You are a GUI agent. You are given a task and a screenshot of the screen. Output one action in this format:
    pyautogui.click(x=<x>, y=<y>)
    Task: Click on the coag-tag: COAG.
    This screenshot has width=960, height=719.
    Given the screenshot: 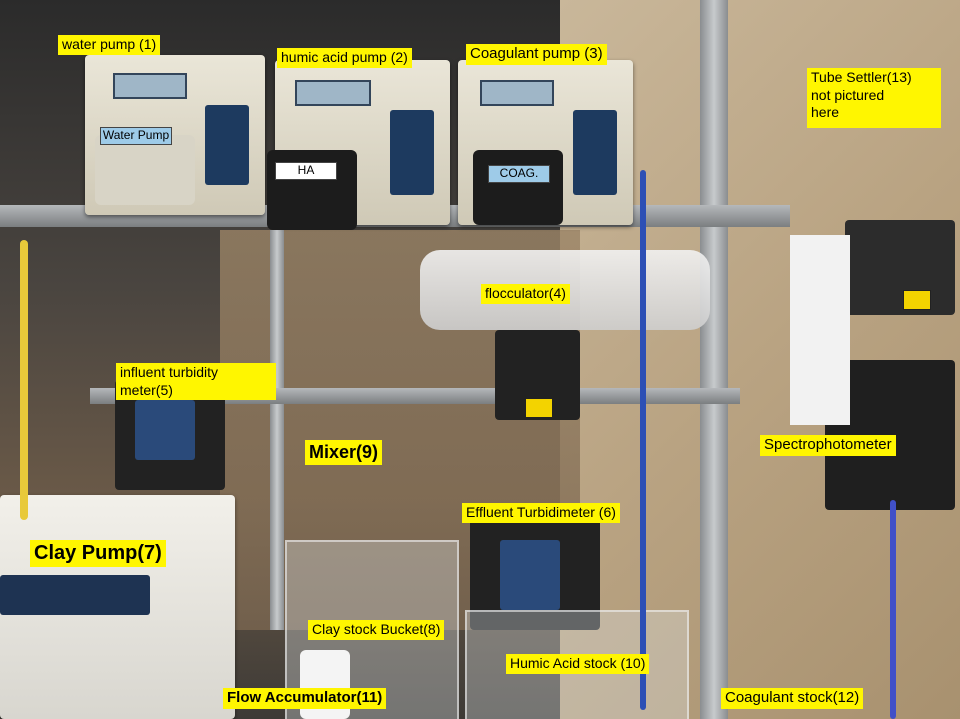 What is the action you would take?
    pyautogui.click(x=519, y=174)
    